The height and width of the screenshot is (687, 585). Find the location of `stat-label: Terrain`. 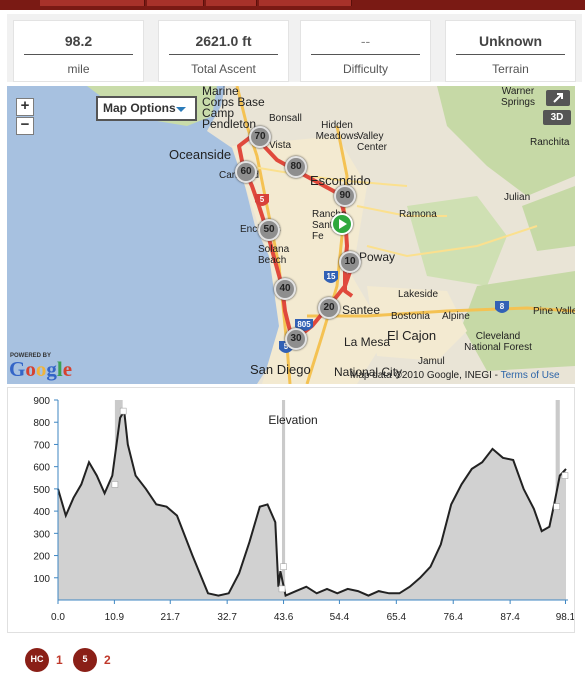

stat-label: Terrain is located at coordinates (510, 69).